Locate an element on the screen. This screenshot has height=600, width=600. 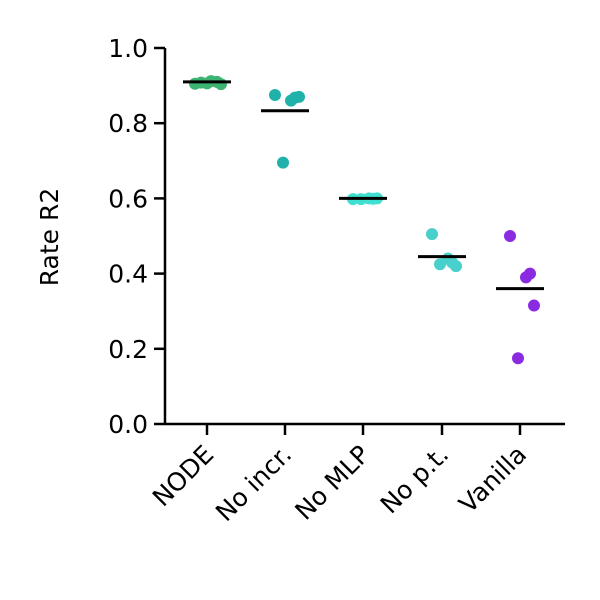
y-tick-label: 1.0 is located at coordinates (128, 48).